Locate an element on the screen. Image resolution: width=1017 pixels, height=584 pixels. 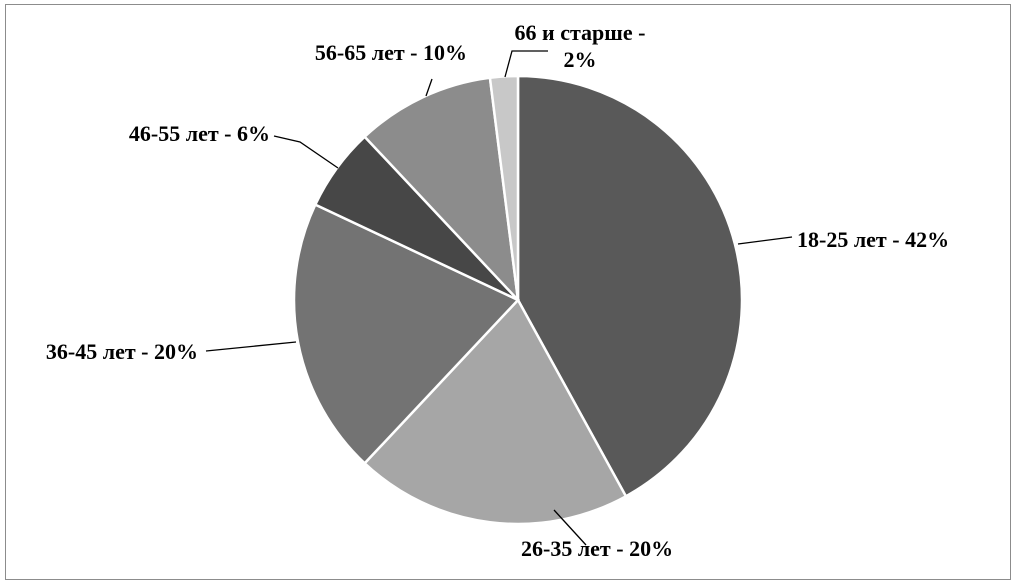
data-label-line: 26-35 лет - 20% is located at coordinates (597, 548).